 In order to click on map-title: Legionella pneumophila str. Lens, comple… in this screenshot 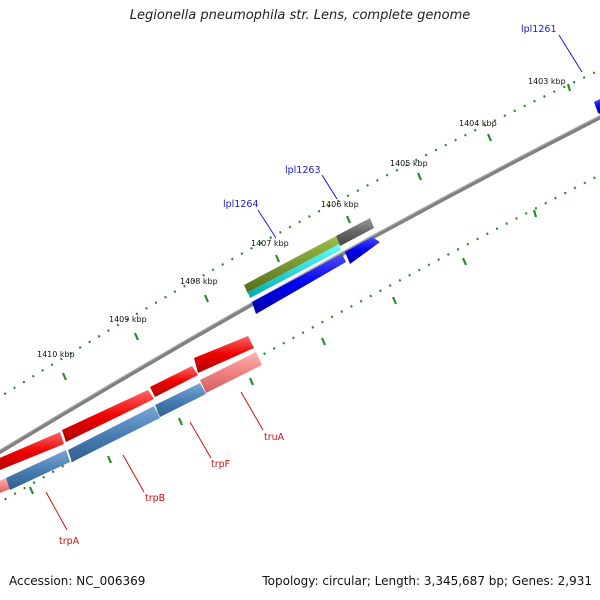, I will do `click(300, 15)`.